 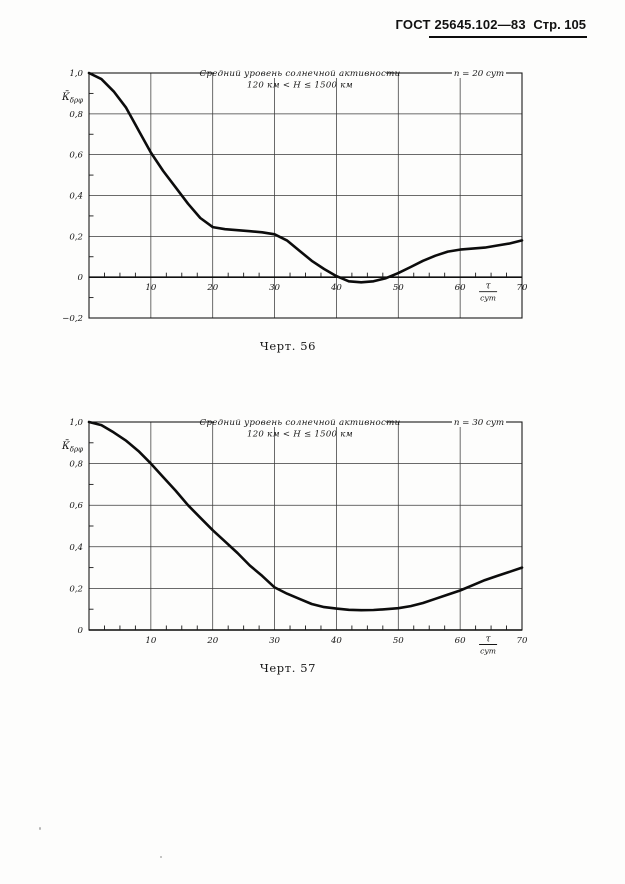 What do you see at coordinates (288, 668) in the screenshot?
I see `chart-57-caption: Черт. 57` at bounding box center [288, 668].